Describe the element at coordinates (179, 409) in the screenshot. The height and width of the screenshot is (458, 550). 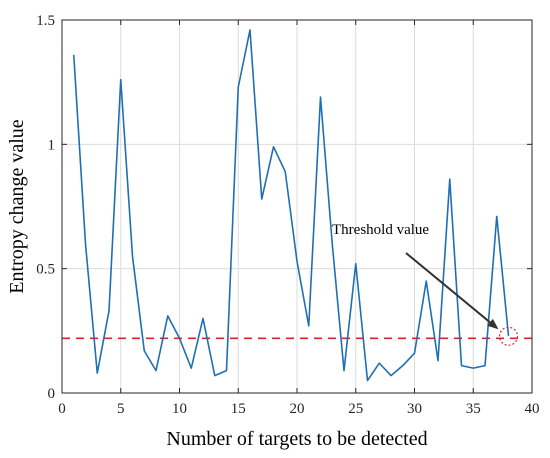
I see `x-tick-label: 10` at that location.